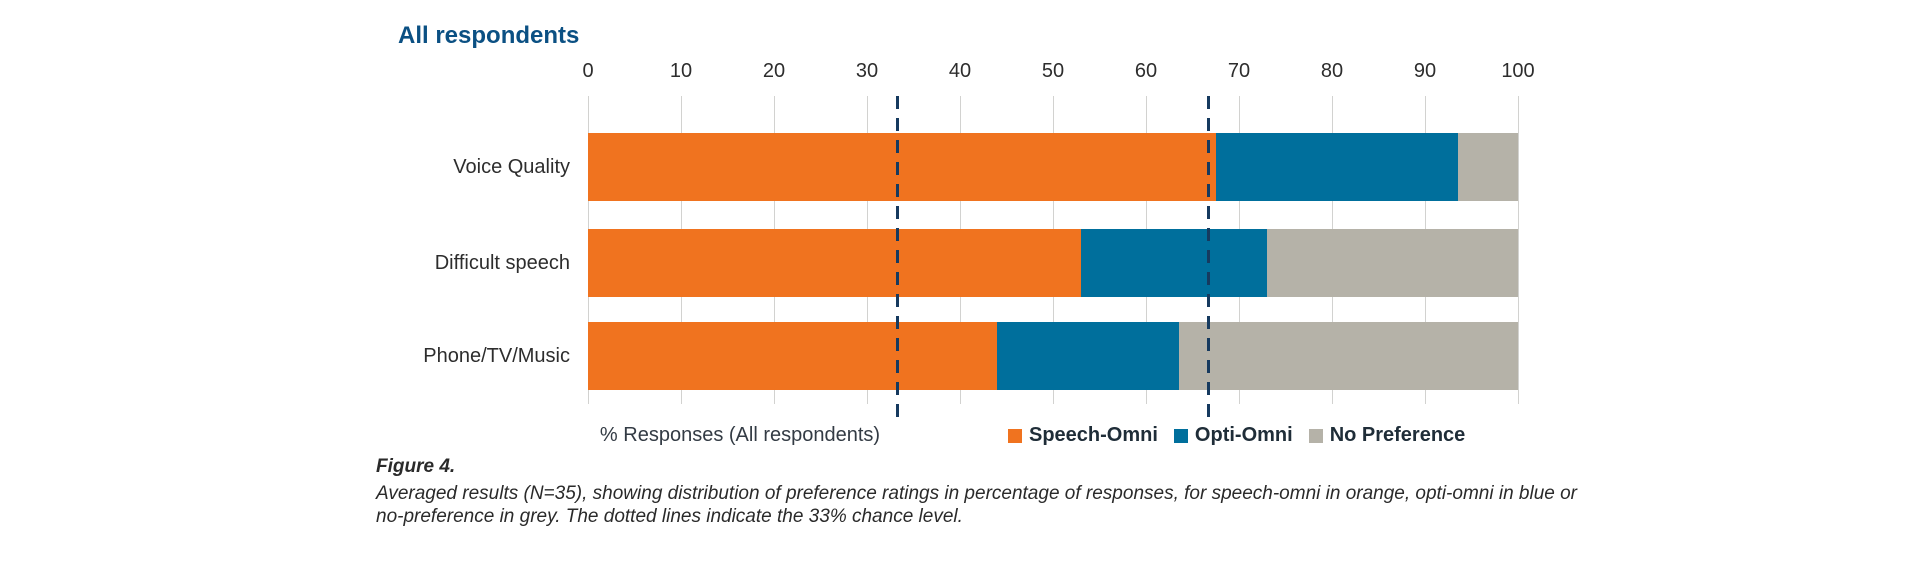  Describe the element at coordinates (489, 35) in the screenshot. I see `chart-title: All respondents` at that location.